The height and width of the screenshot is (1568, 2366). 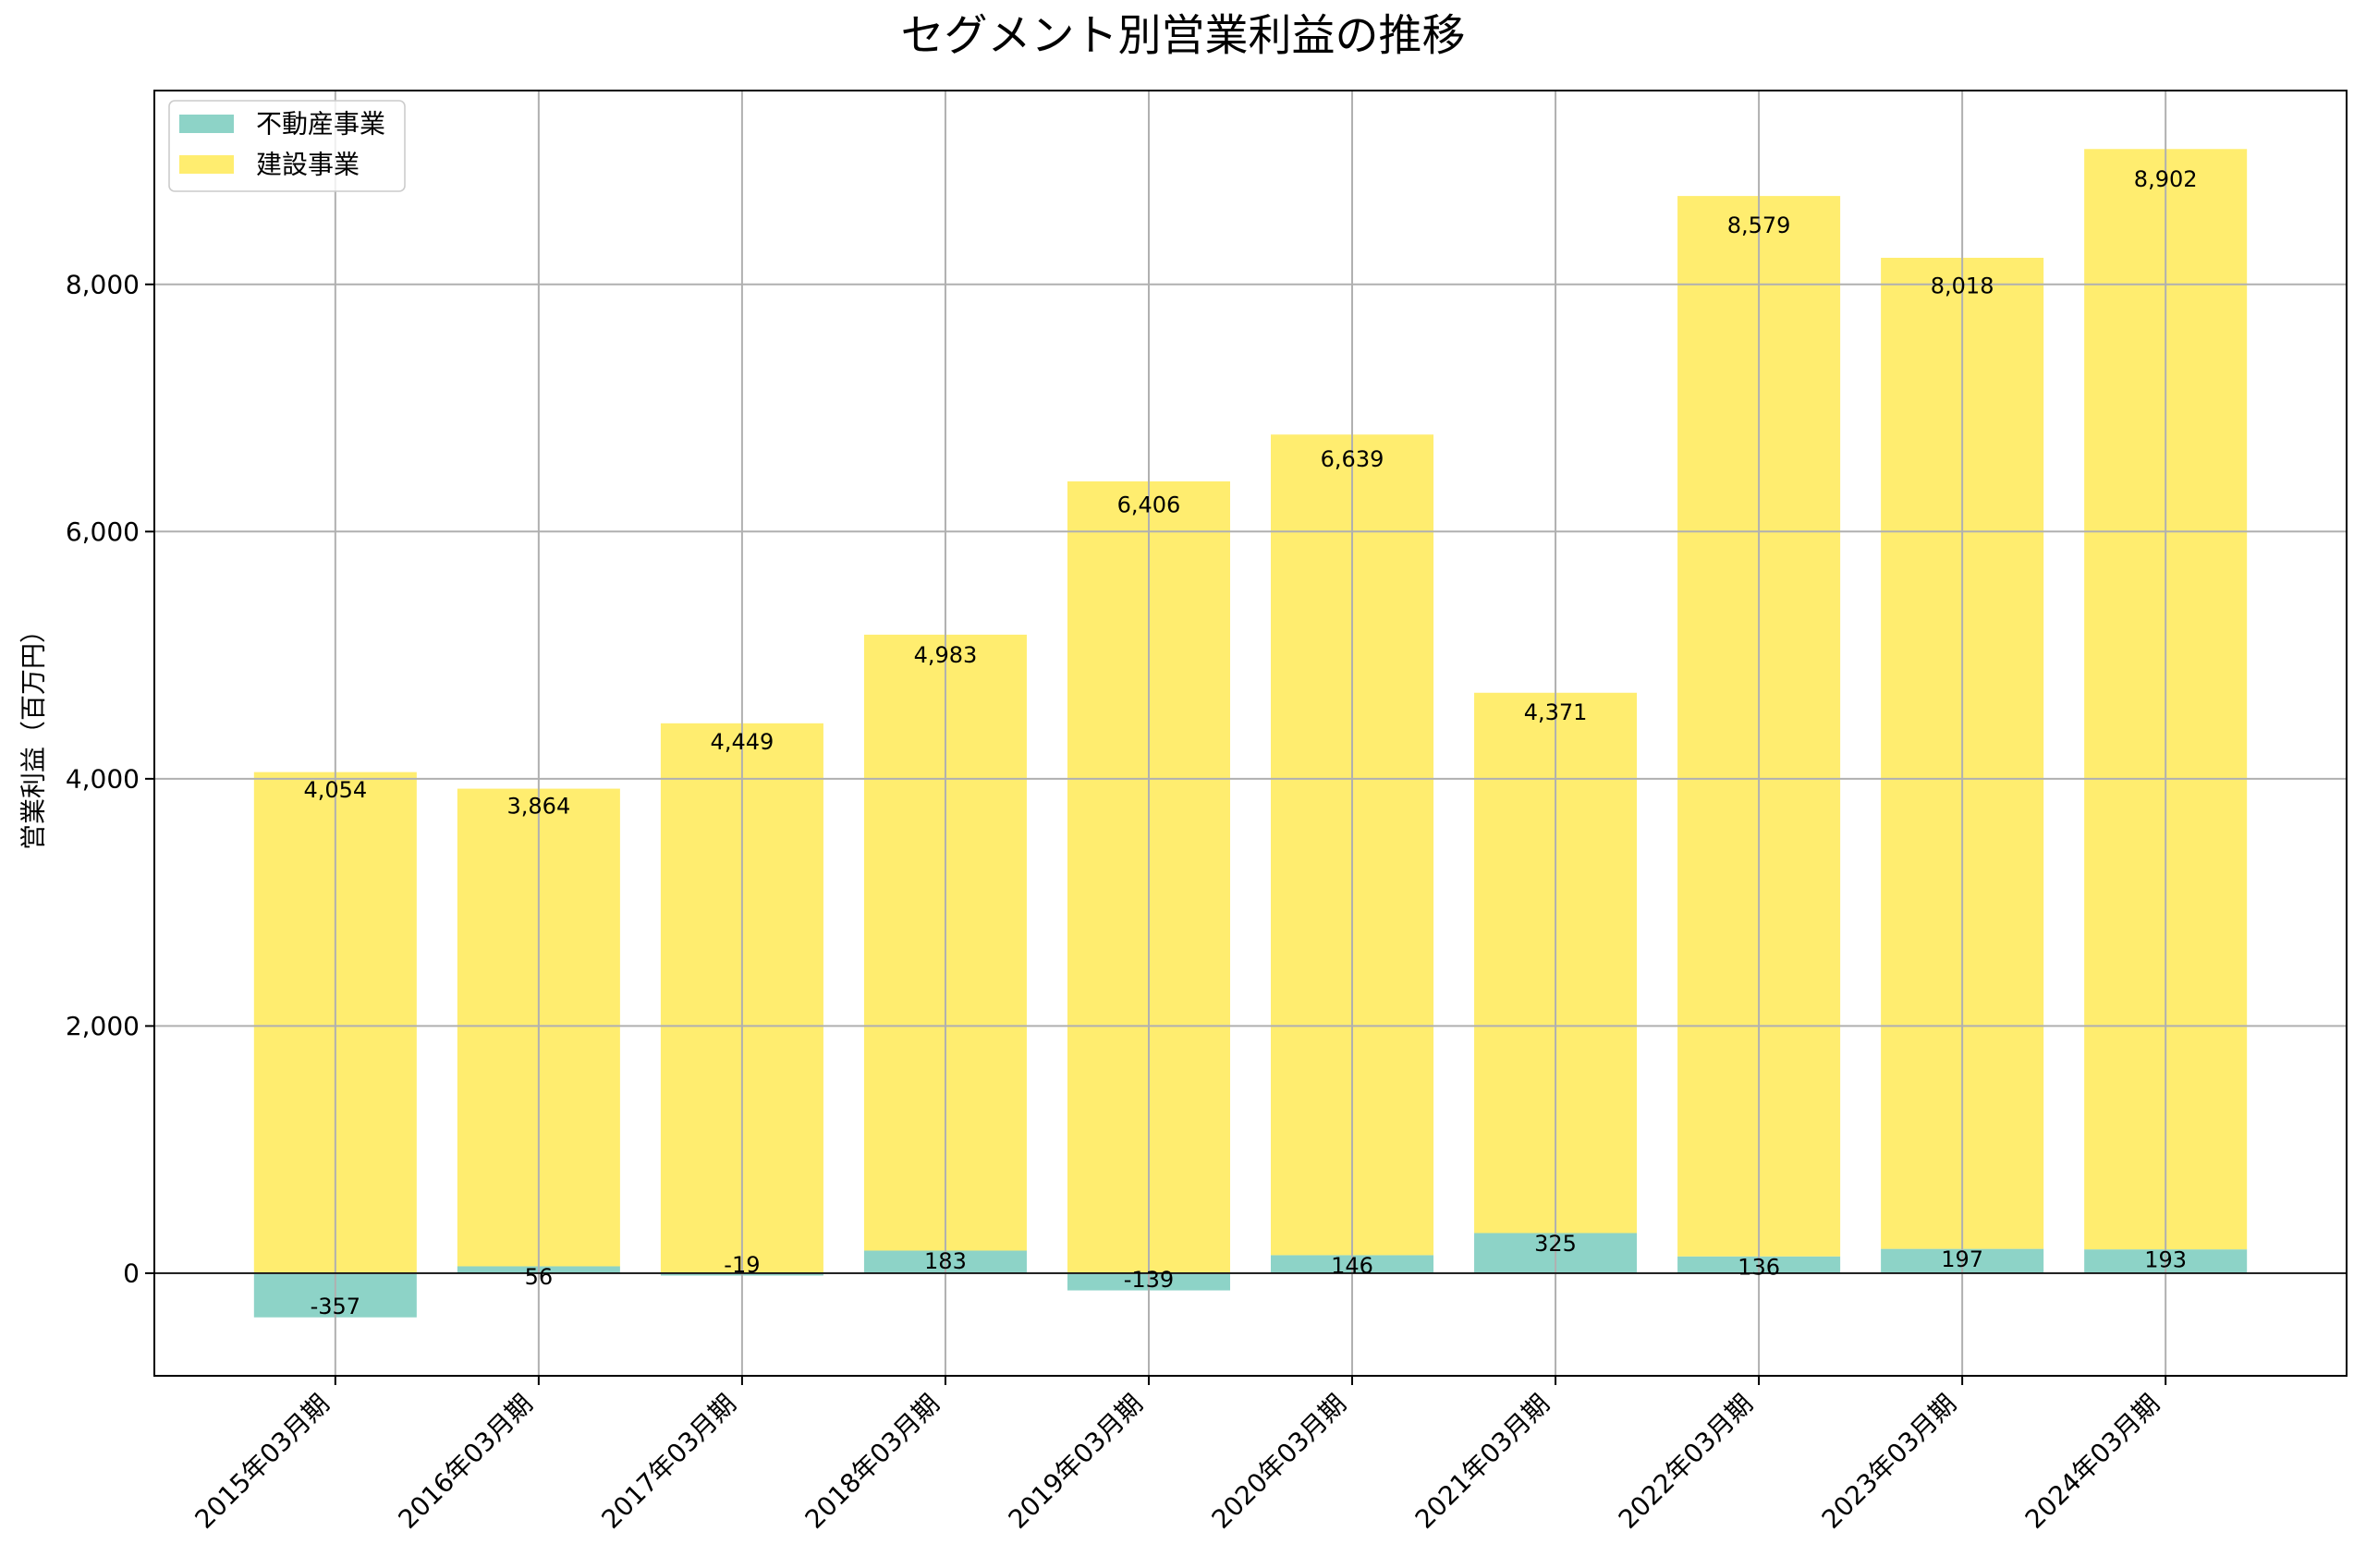 I want to click on construction-value-label-2022: 8,579, so click(x=1759, y=225).